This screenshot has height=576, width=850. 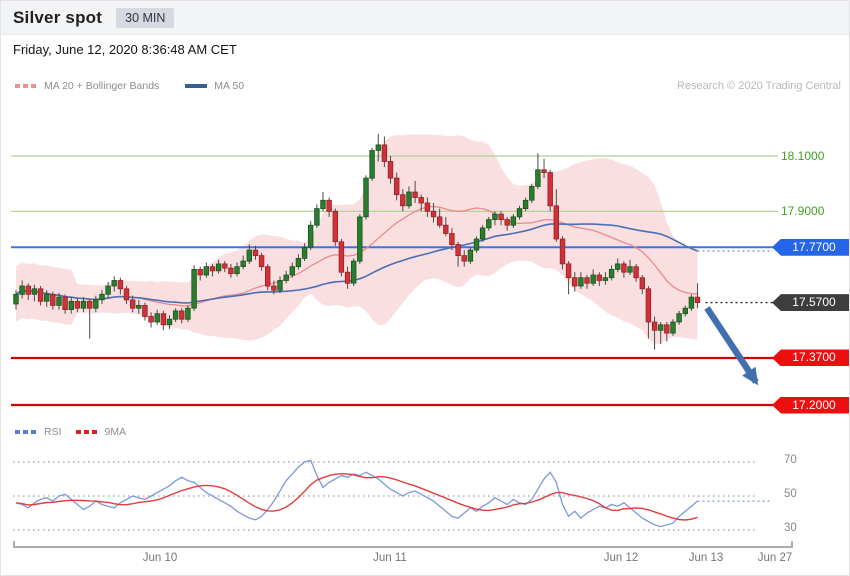 I want to click on legend-item-ma20-bollinger: MA 20 + Bollinger Bands, so click(x=87, y=86).